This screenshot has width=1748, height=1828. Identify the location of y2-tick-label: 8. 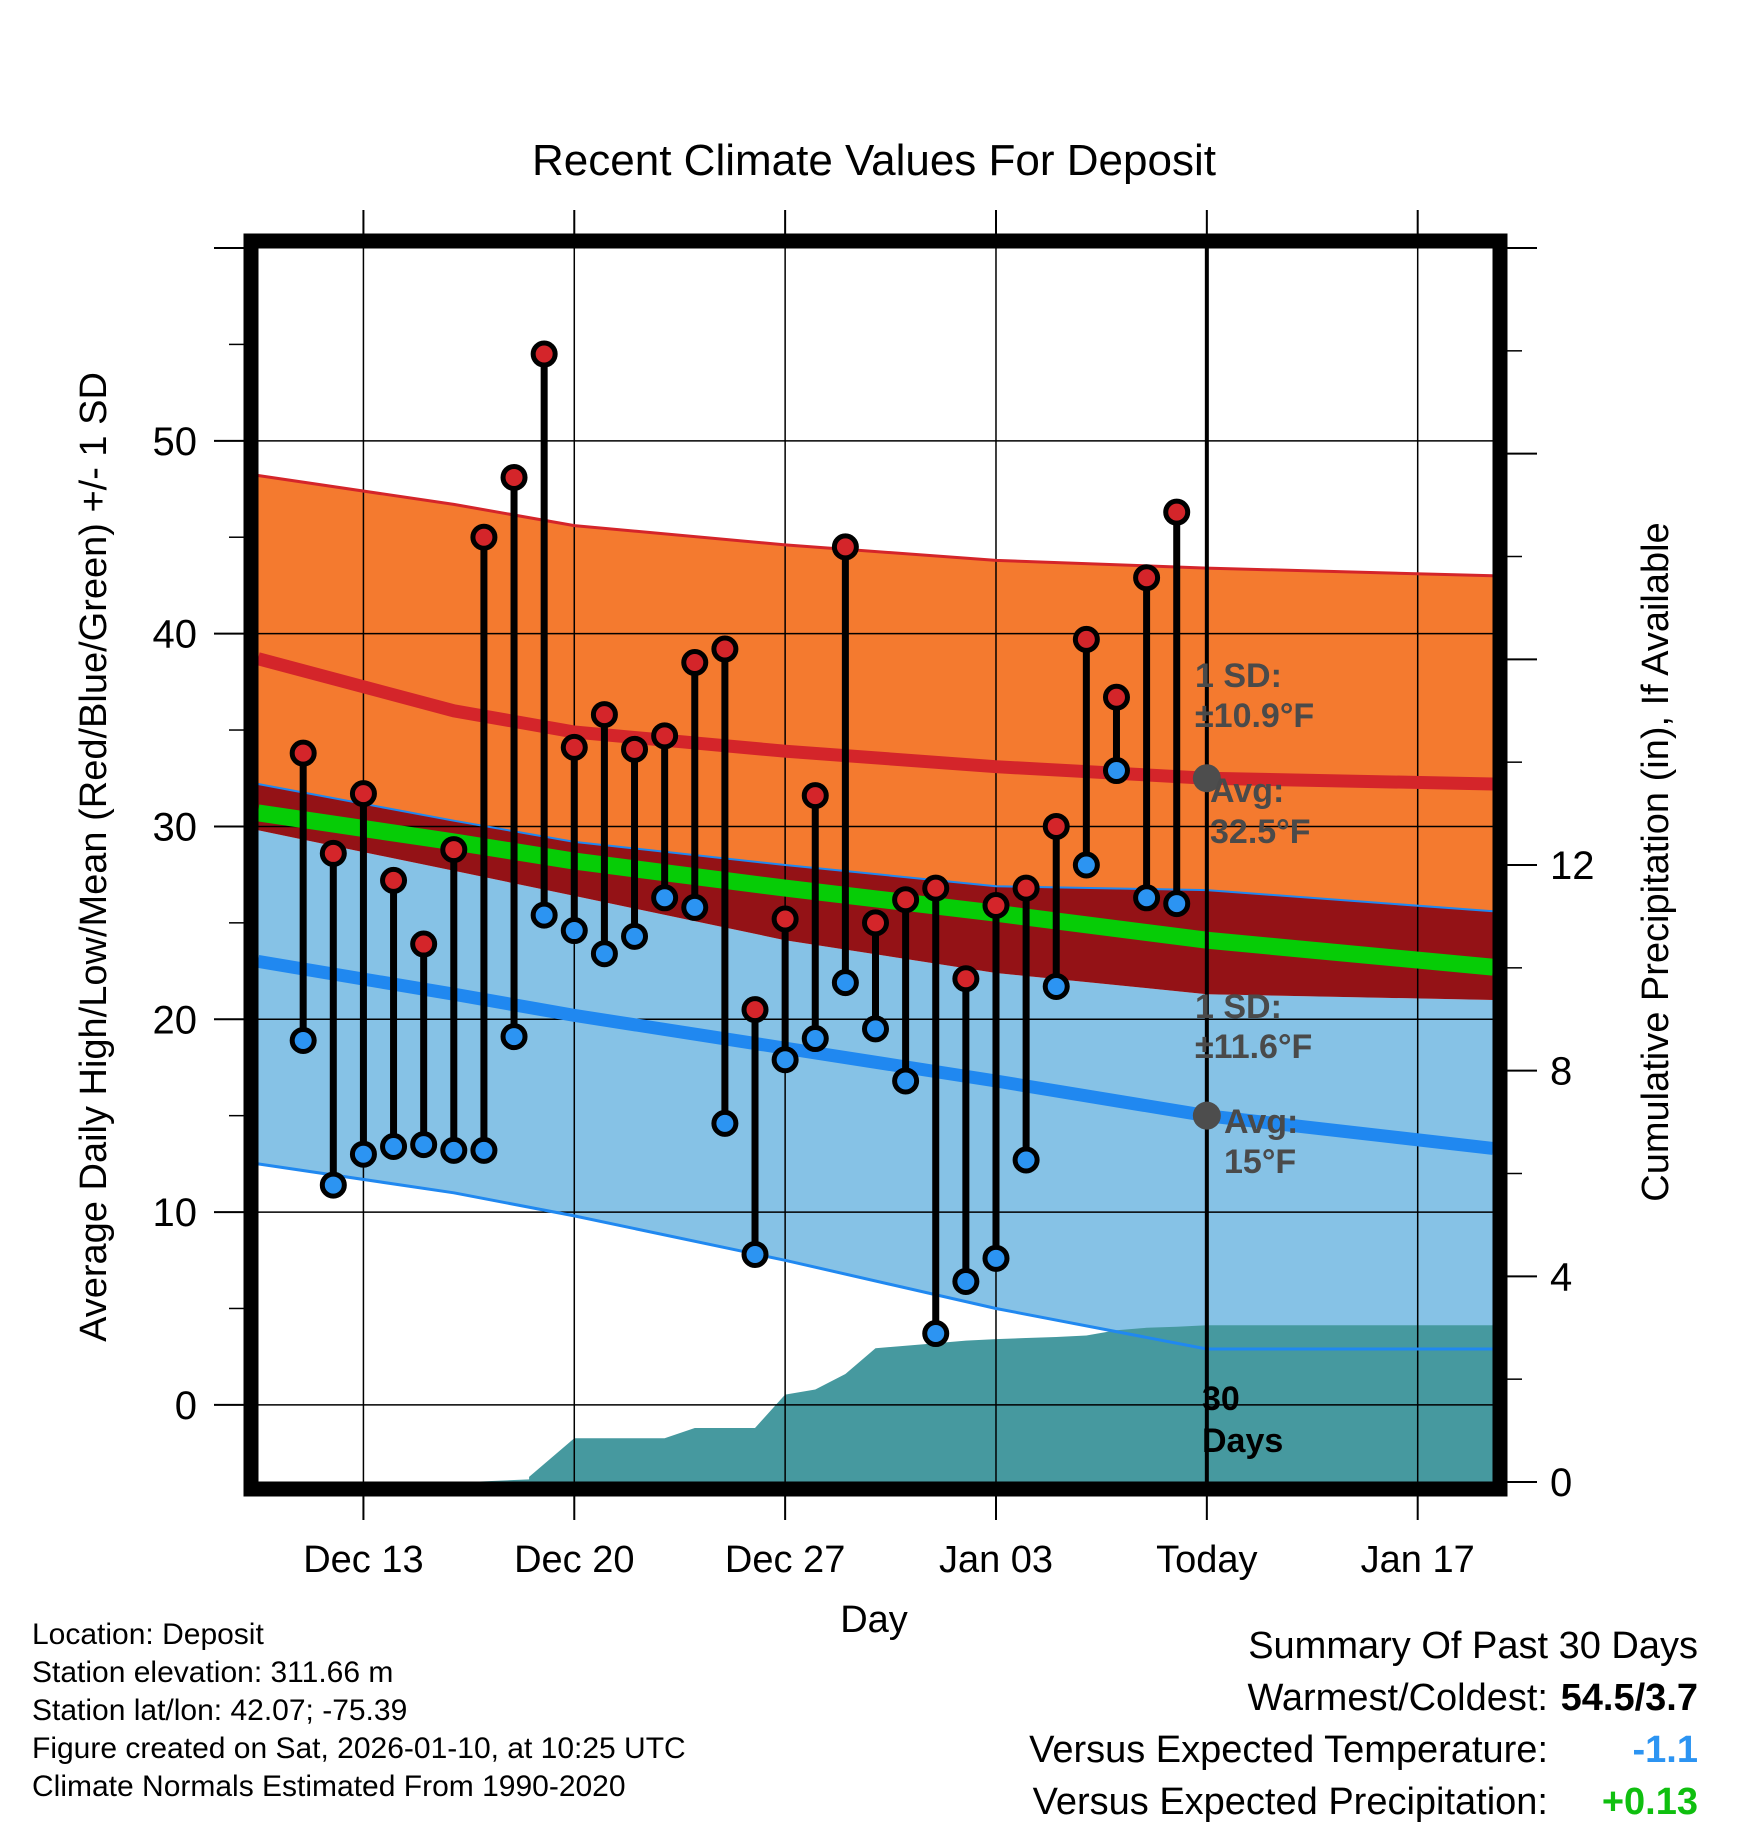
(1561, 1072).